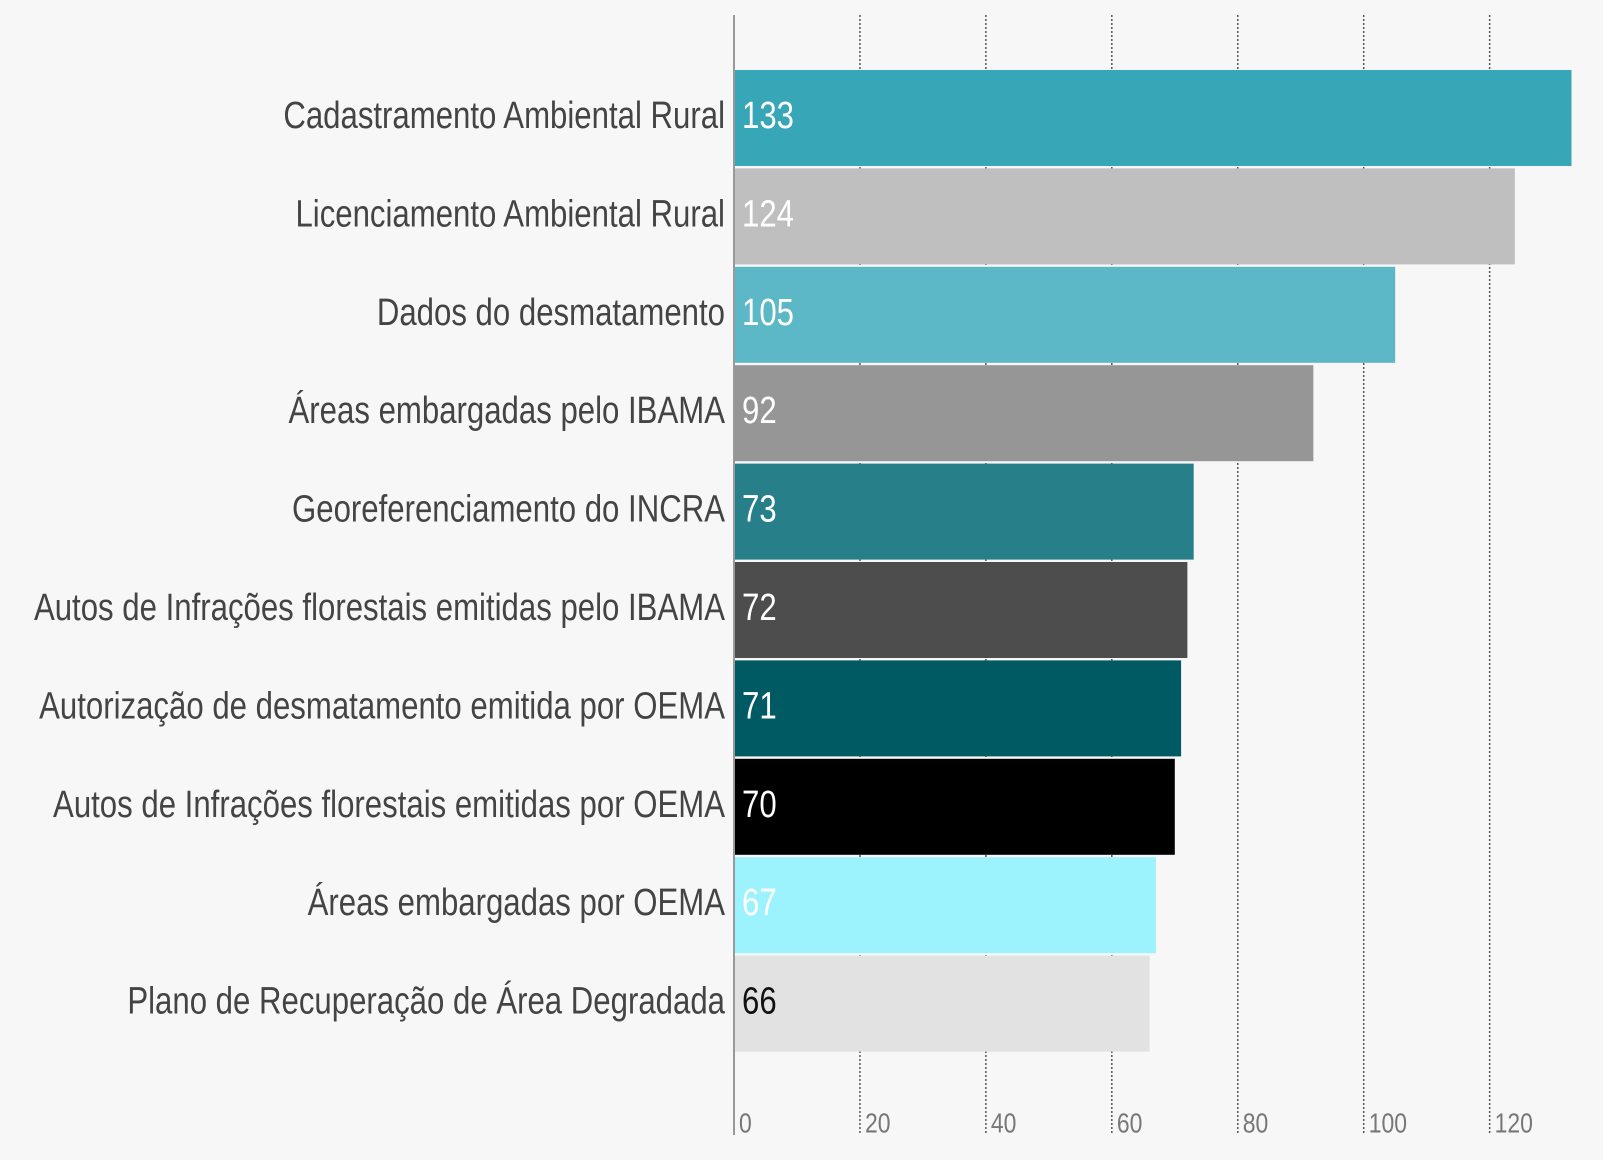 Image resolution: width=1603 pixels, height=1160 pixels. What do you see at coordinates (510, 214) in the screenshot?
I see `category-label: Licenciamento Ambiental Rural` at bounding box center [510, 214].